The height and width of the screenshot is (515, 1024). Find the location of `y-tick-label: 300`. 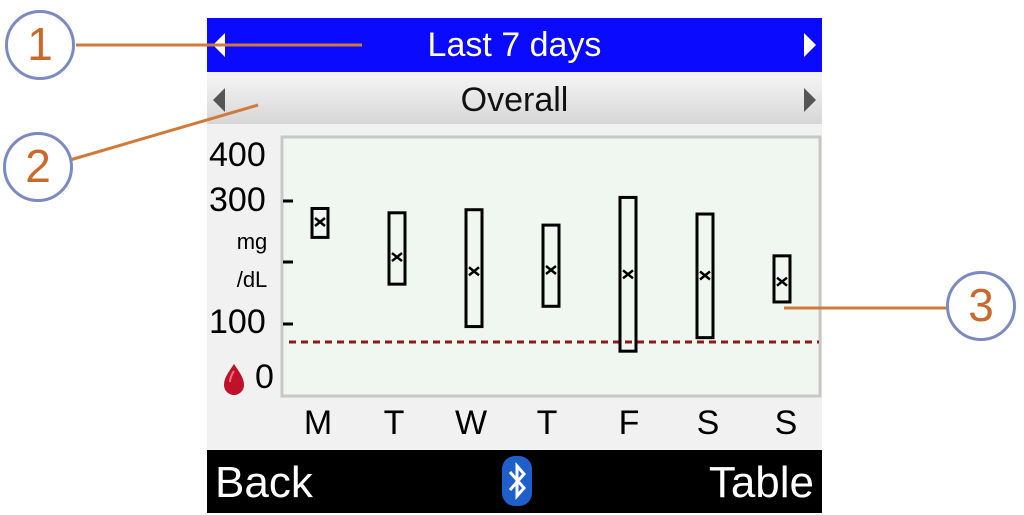

y-tick-label: 300 is located at coordinates (237, 200).